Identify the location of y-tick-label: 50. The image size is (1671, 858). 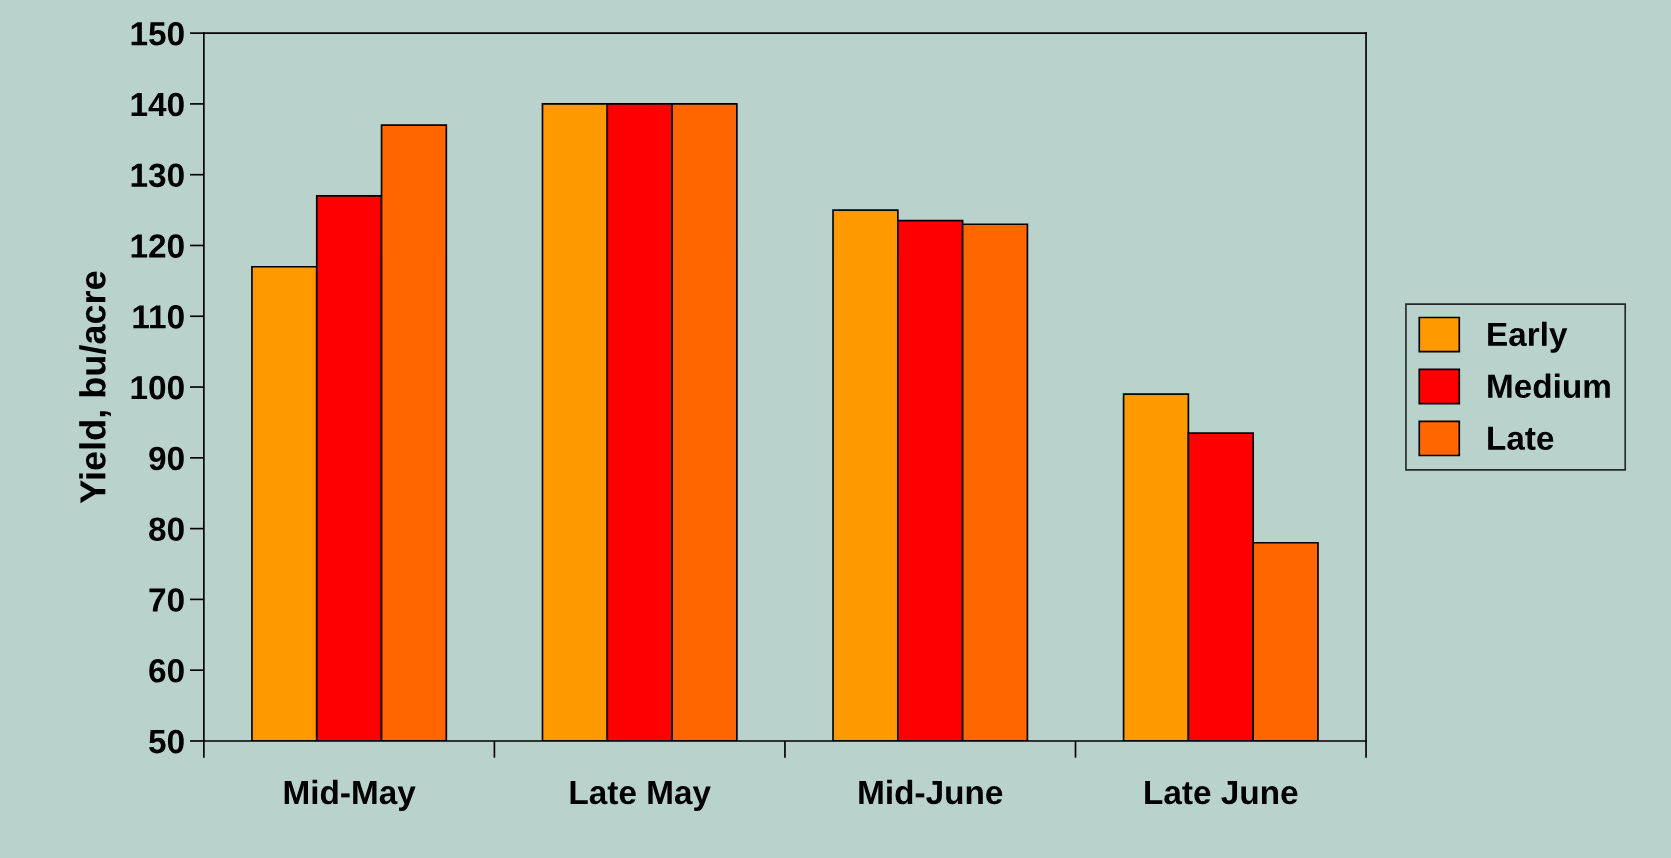
(166, 741).